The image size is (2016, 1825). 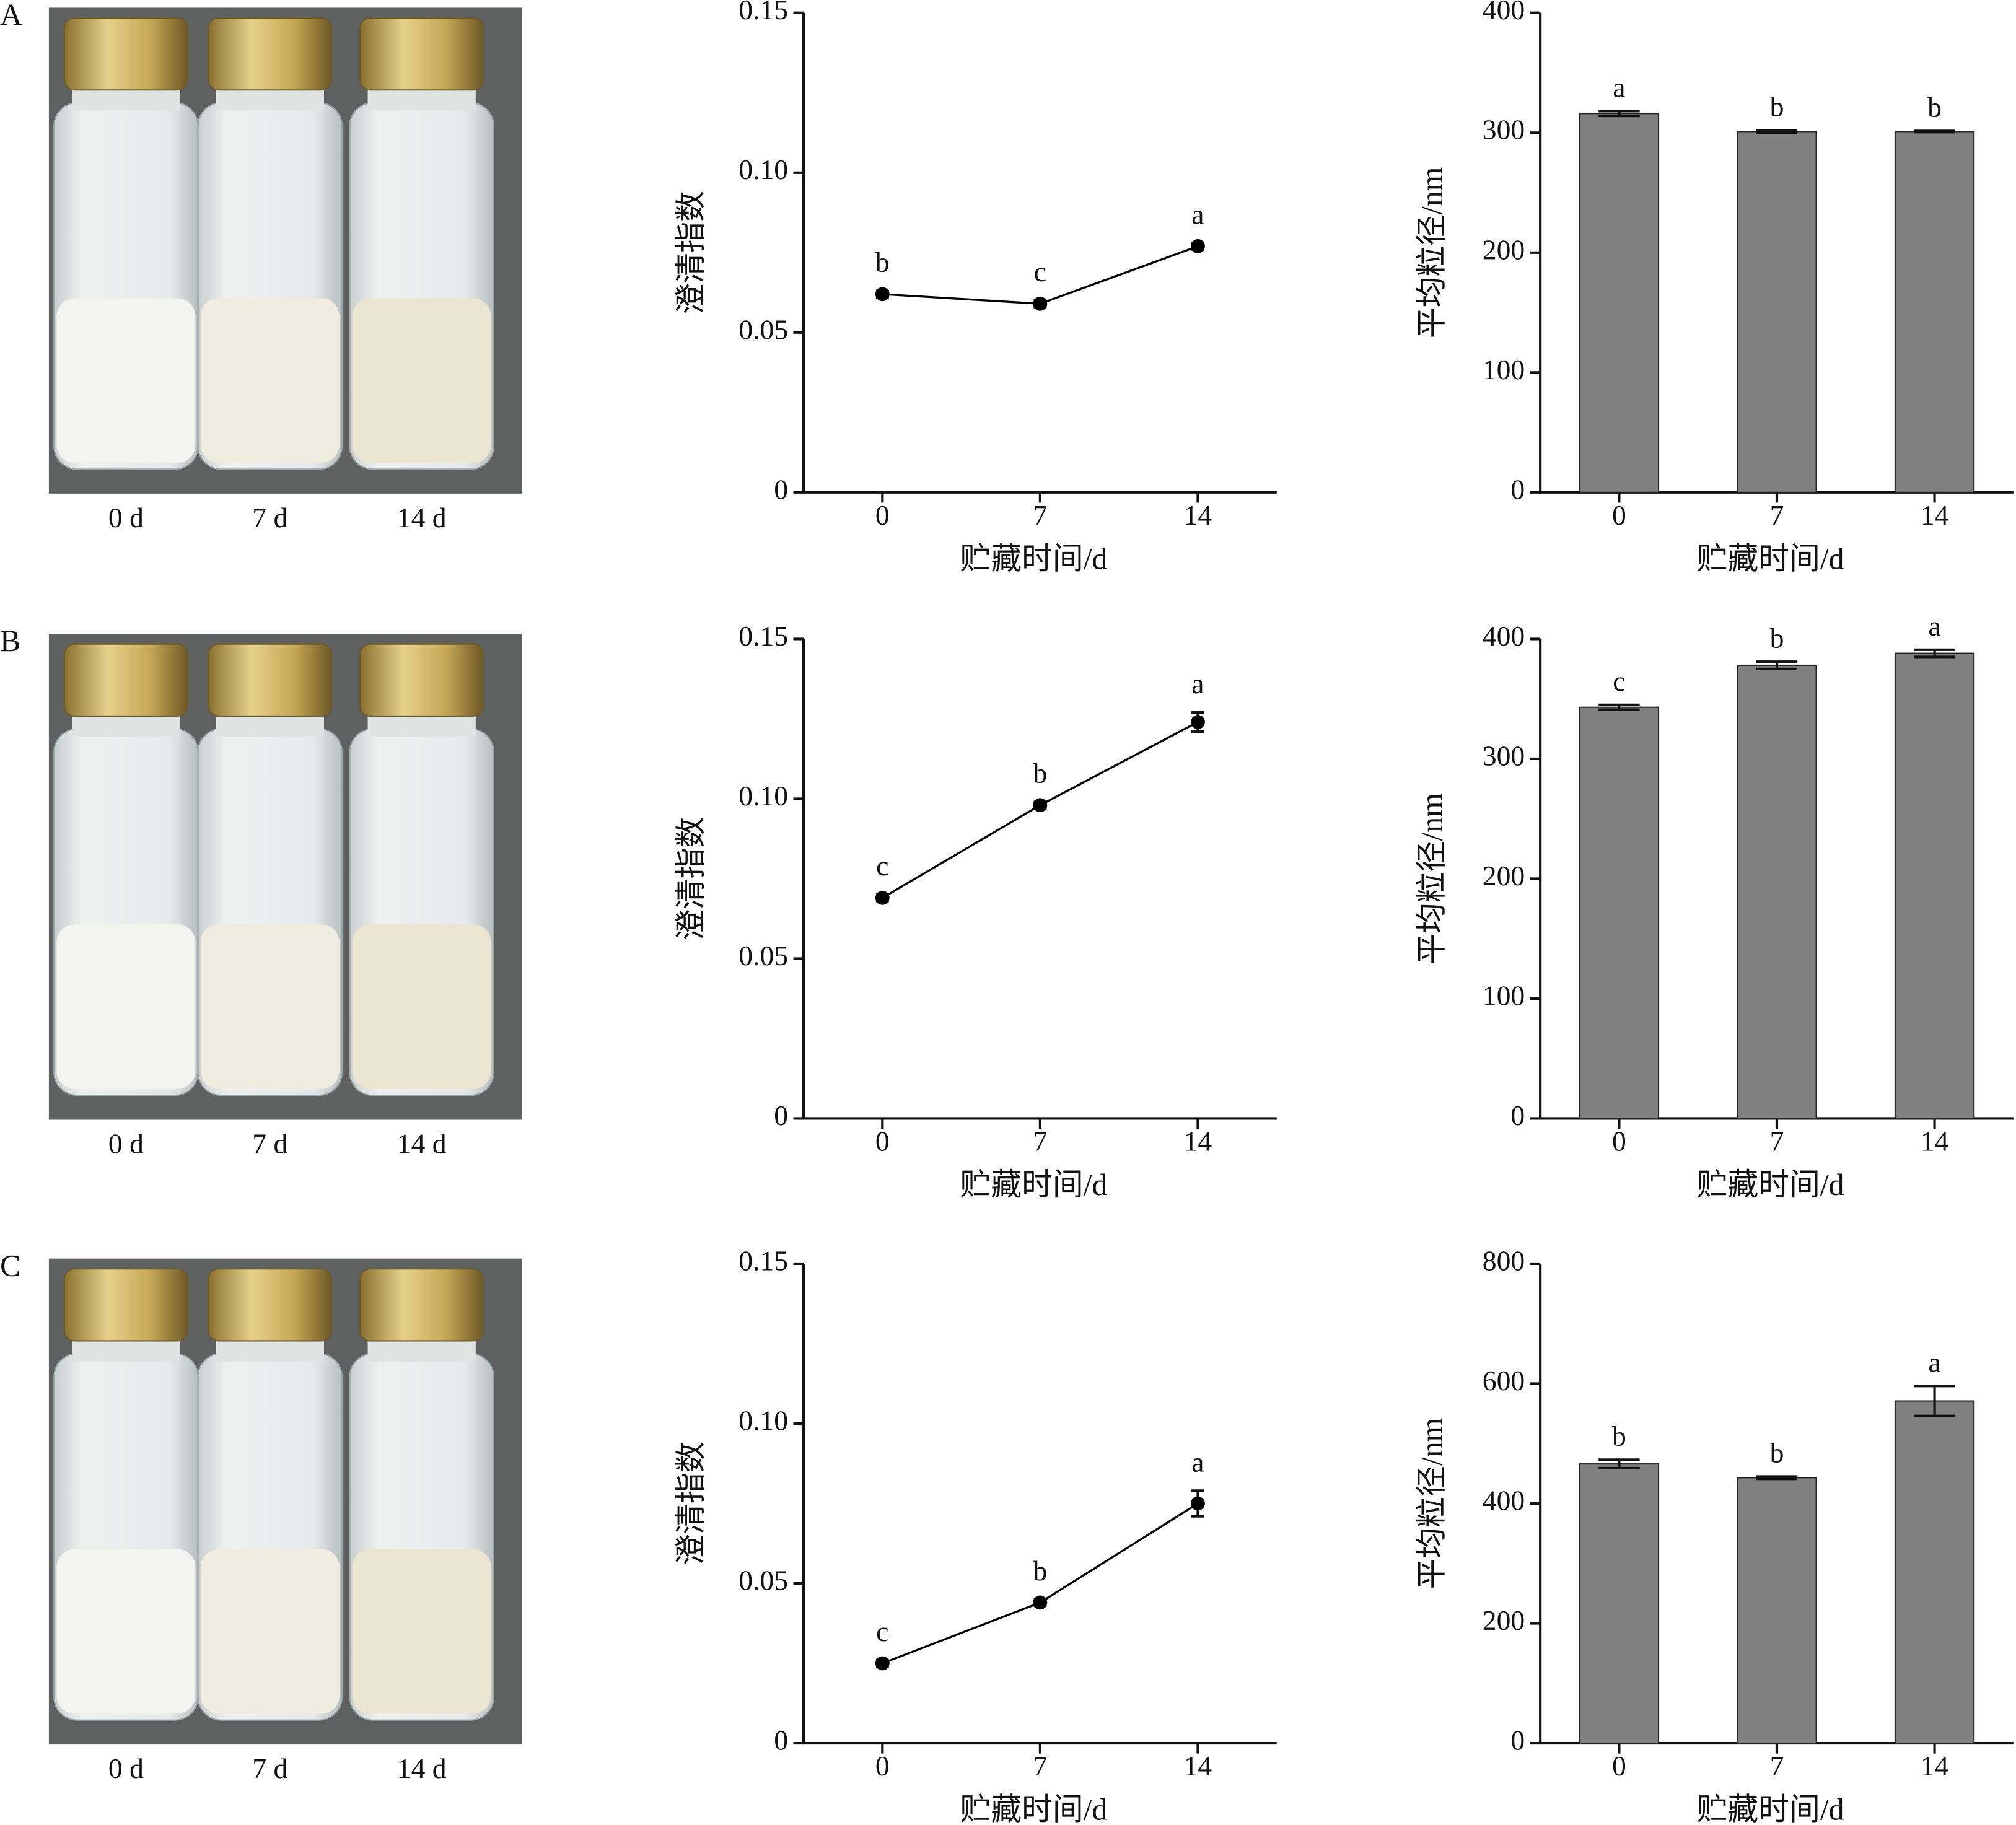 I want to click on y-tick-label: 400, so click(x=1504, y=1500).